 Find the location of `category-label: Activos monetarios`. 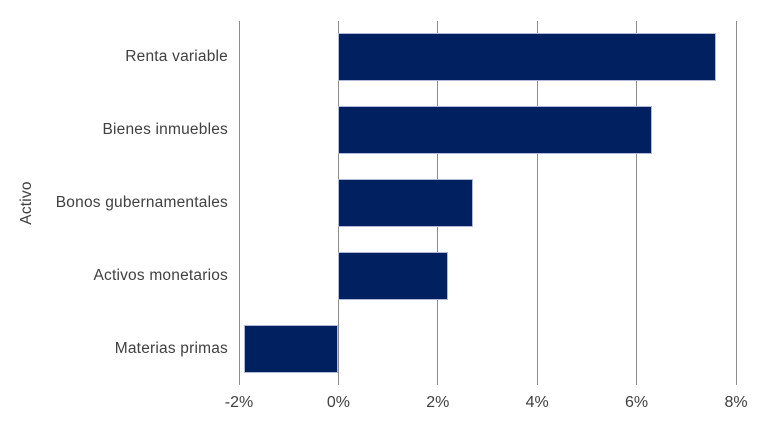

category-label: Activos monetarios is located at coordinates (160, 275).